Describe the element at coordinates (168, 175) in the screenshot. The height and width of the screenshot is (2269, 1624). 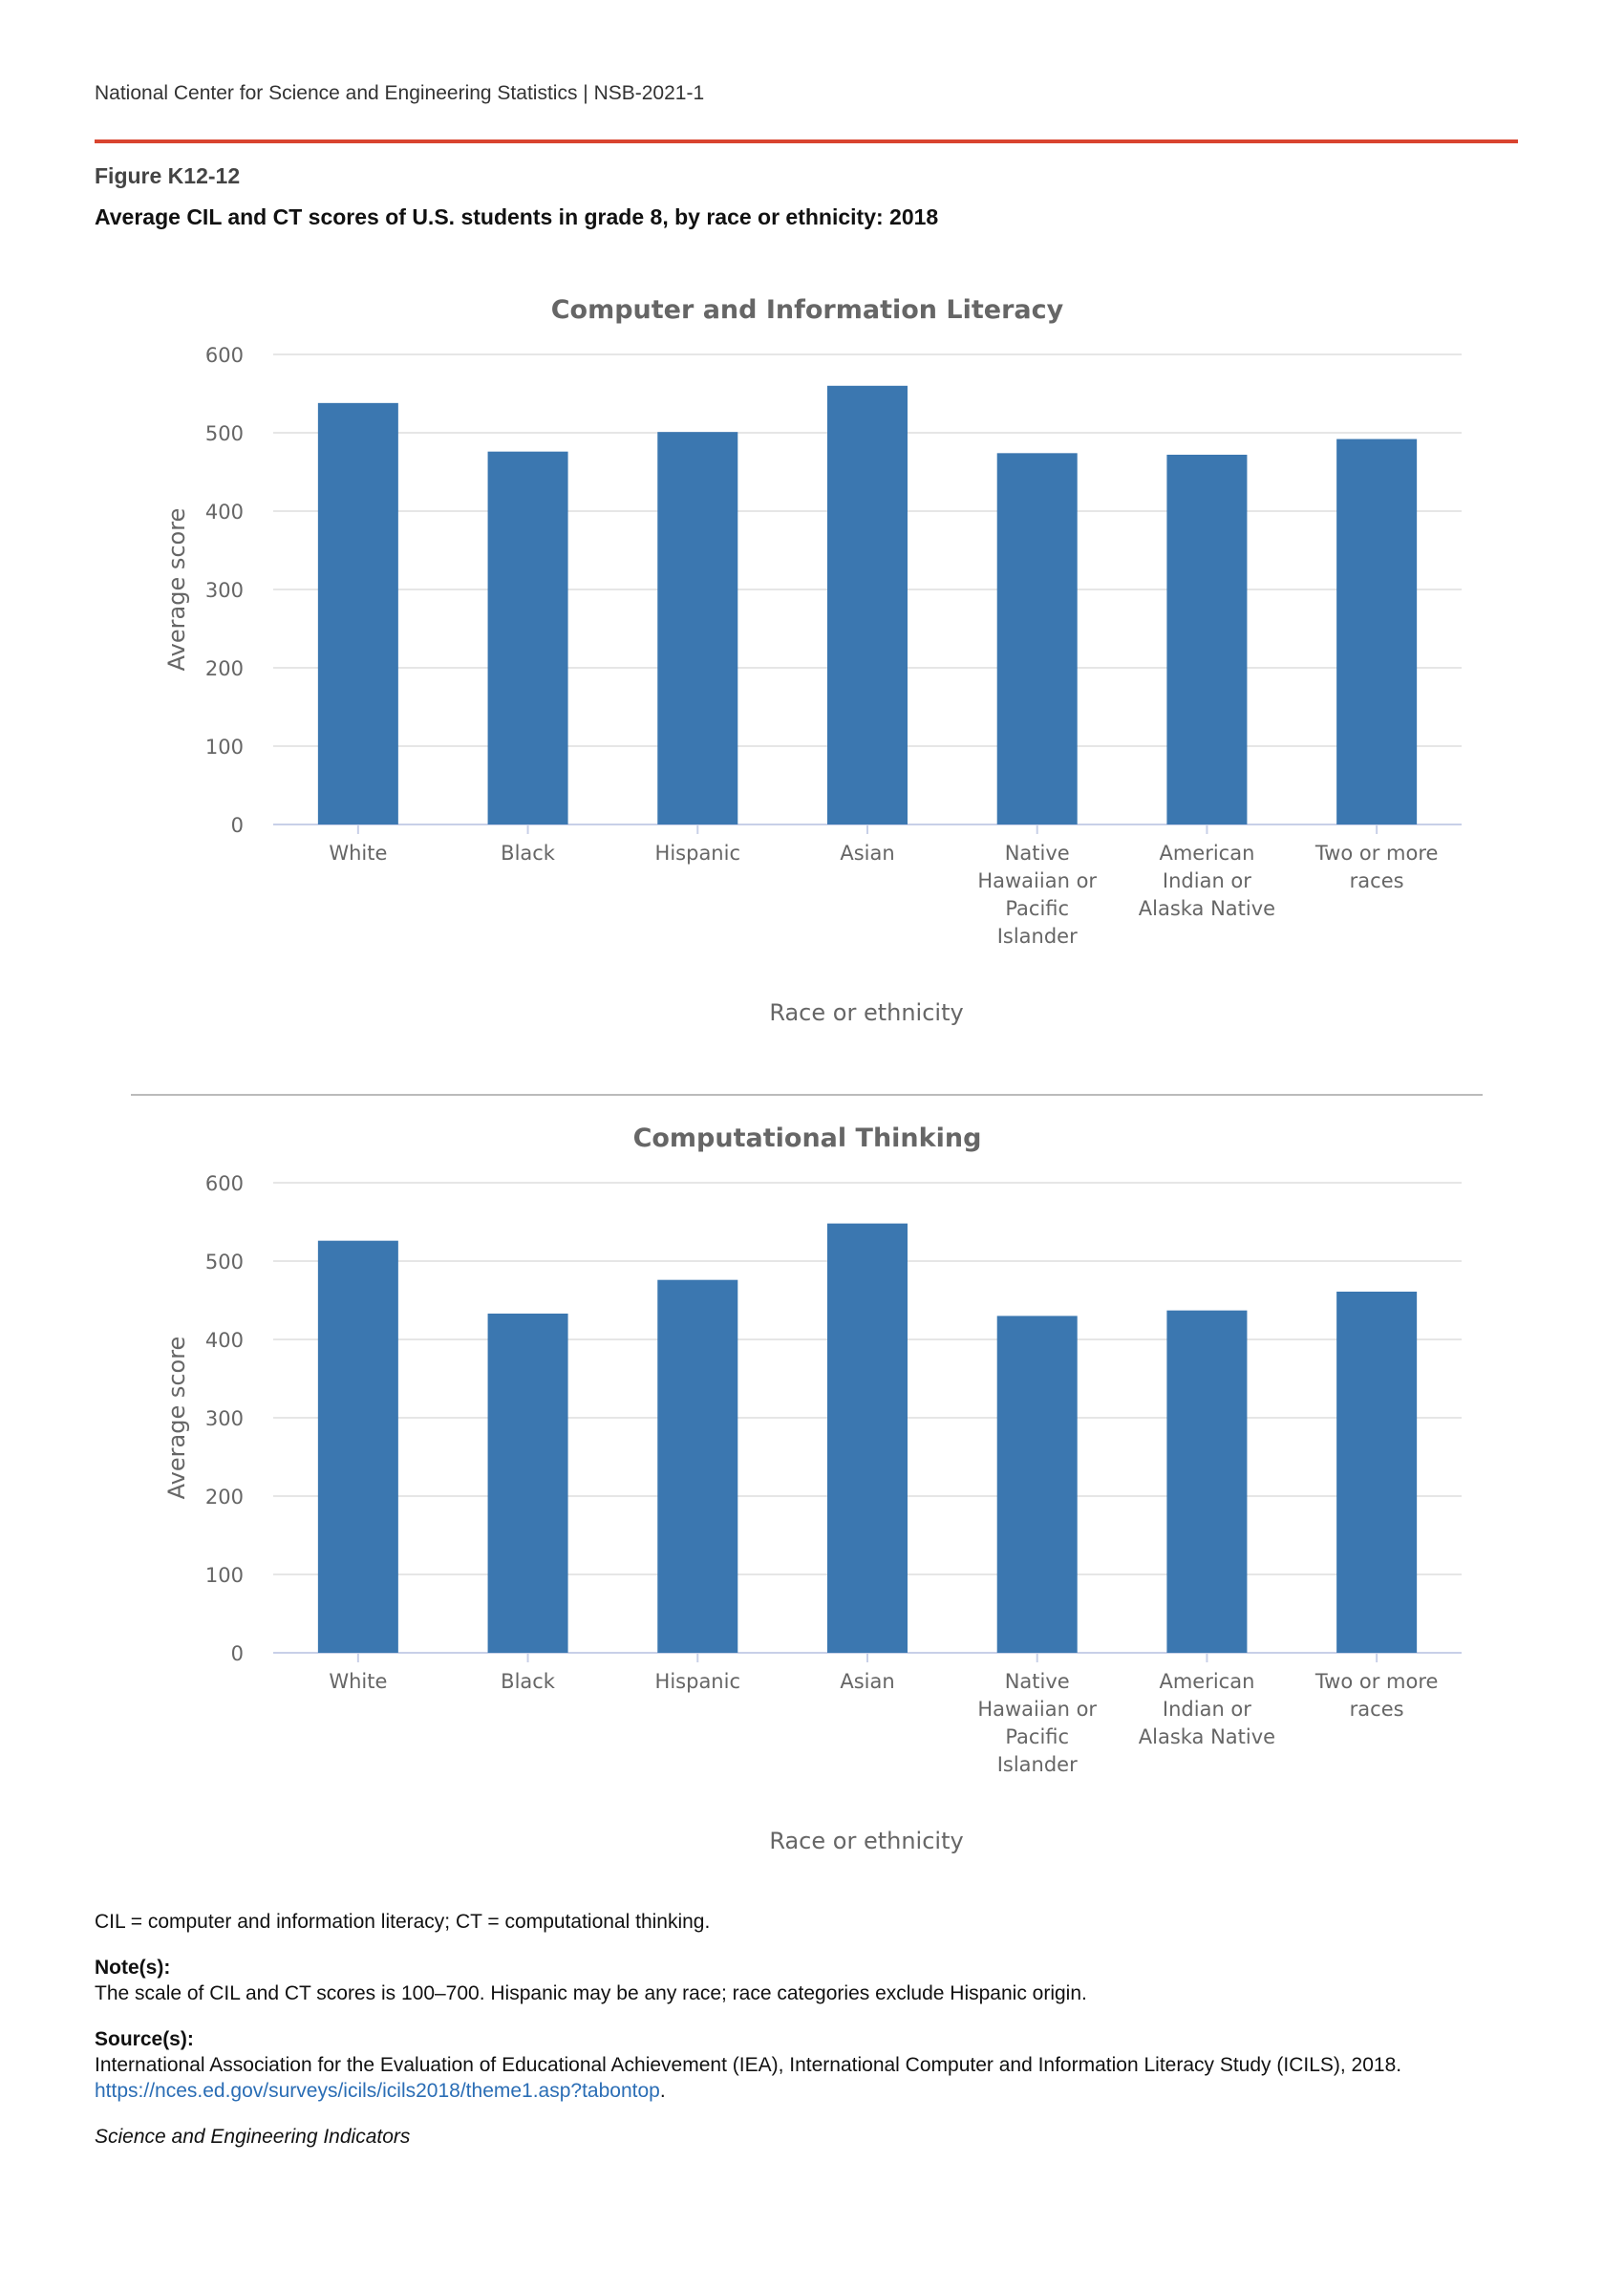
I see `figure-label: Figure K12-12` at that location.